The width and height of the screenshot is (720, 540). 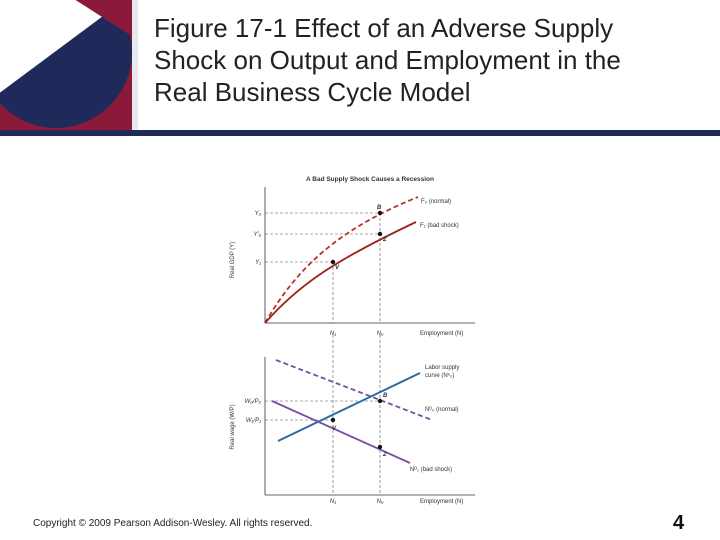 I want to click on point-z-bottom, so click(x=380, y=447).